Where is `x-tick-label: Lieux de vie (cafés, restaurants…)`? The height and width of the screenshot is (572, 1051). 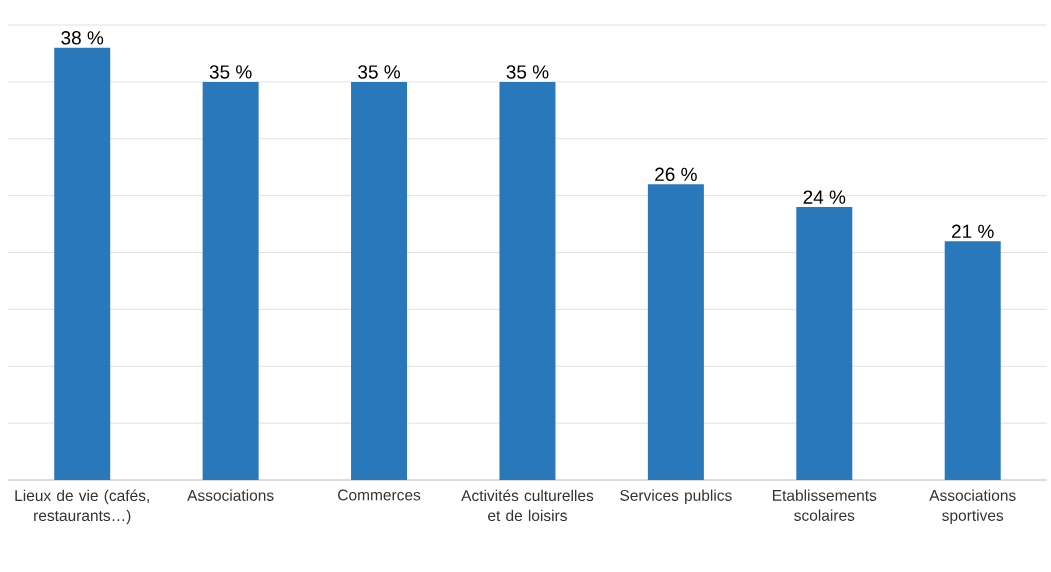 x-tick-label: Lieux de vie (cafés, restaurants…) is located at coordinates (82, 507).